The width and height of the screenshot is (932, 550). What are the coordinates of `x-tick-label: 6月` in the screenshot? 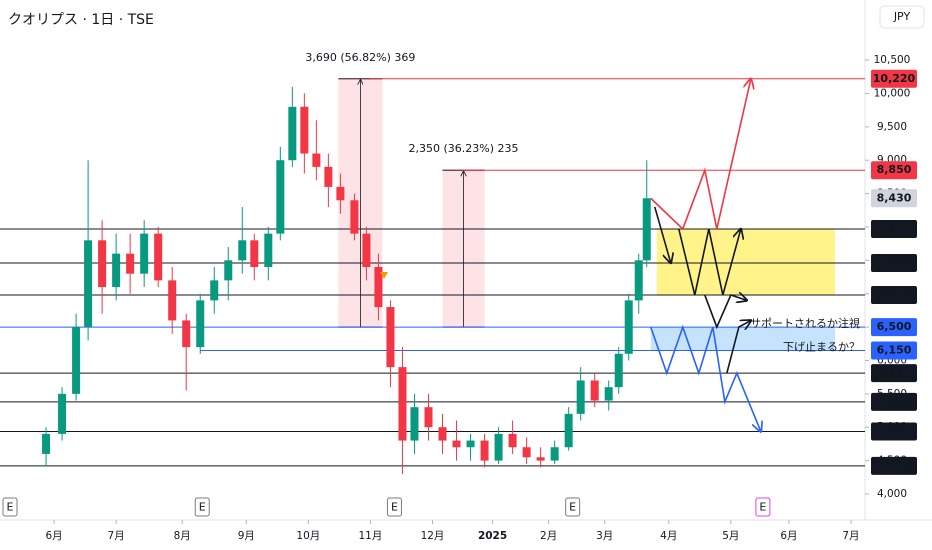 It's located at (788, 536).